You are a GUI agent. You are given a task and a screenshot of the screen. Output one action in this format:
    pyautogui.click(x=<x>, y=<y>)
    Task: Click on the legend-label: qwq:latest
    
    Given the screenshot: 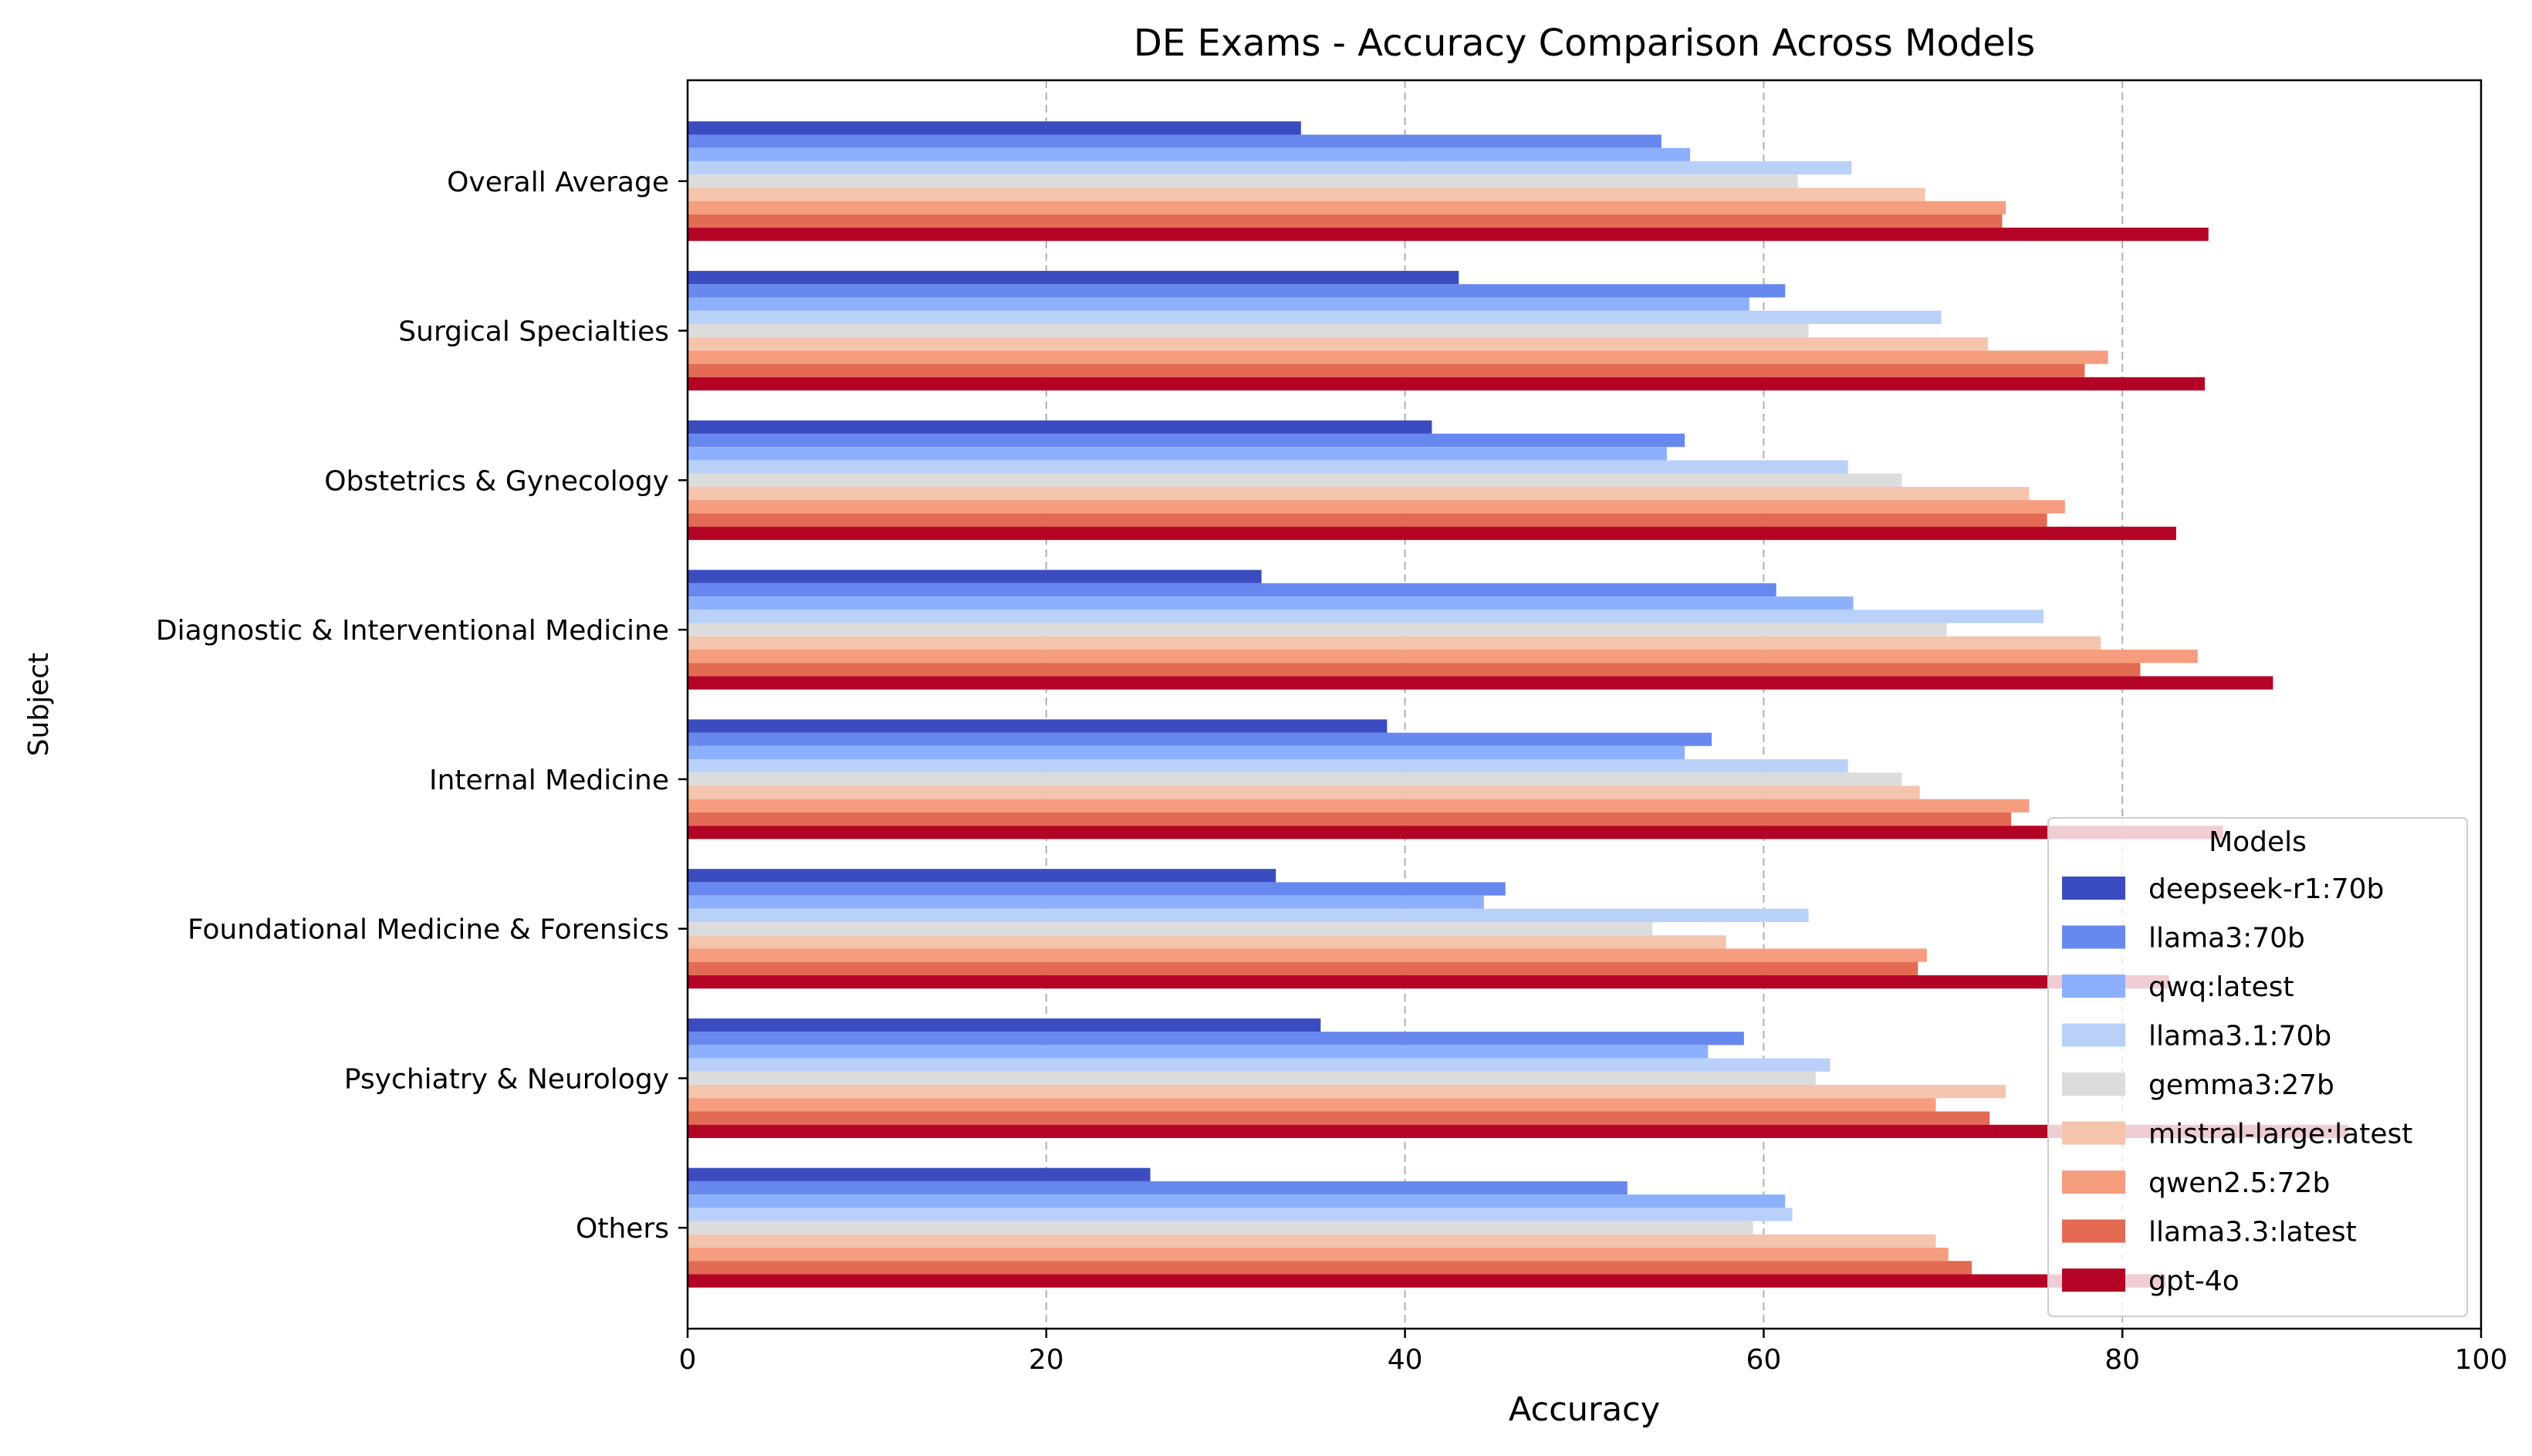 What is the action you would take?
    pyautogui.click(x=2221, y=987)
    